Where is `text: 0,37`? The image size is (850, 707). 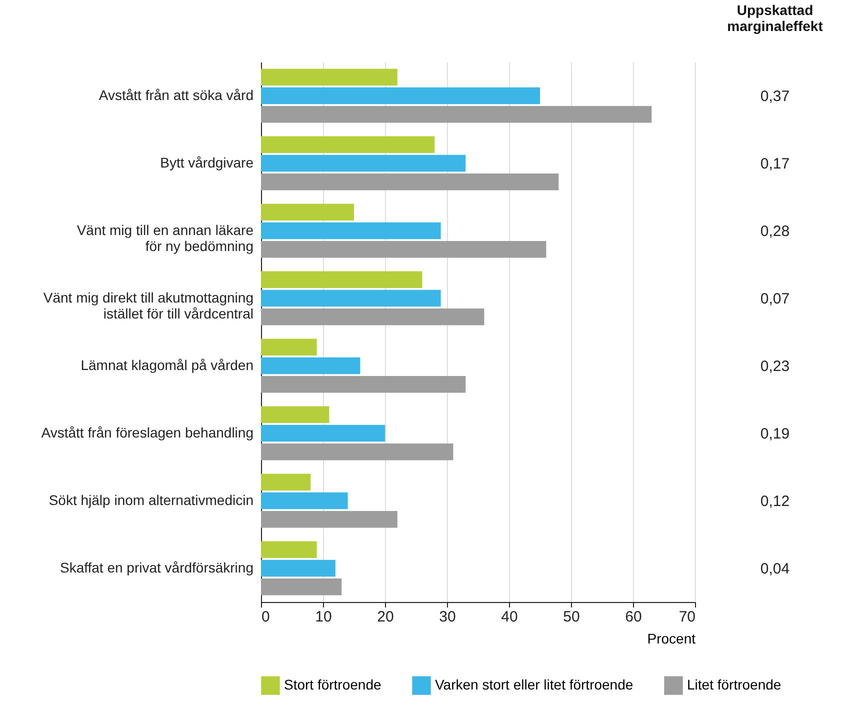
text: 0,37 is located at coordinates (775, 96).